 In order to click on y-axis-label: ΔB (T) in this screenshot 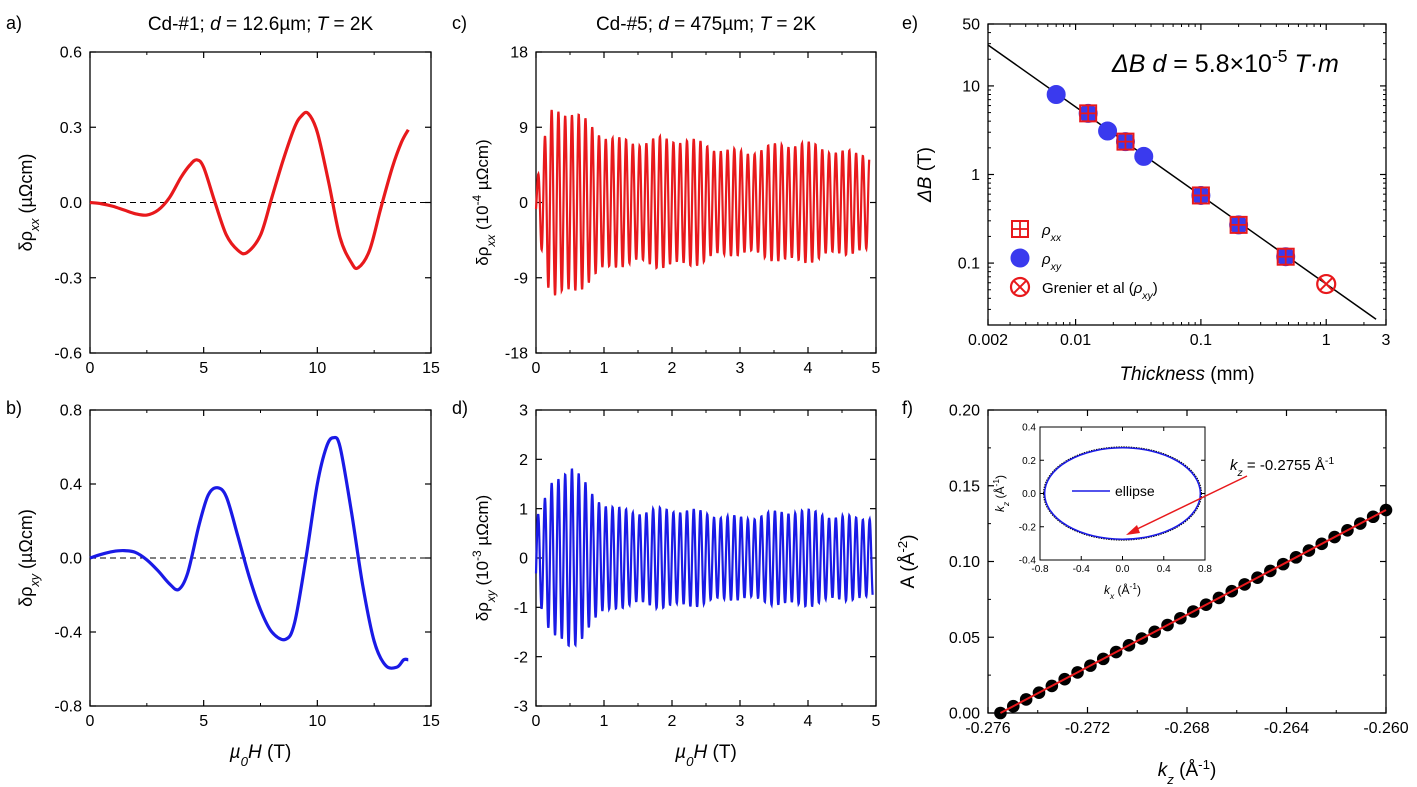, I will do `click(925, 175)`.